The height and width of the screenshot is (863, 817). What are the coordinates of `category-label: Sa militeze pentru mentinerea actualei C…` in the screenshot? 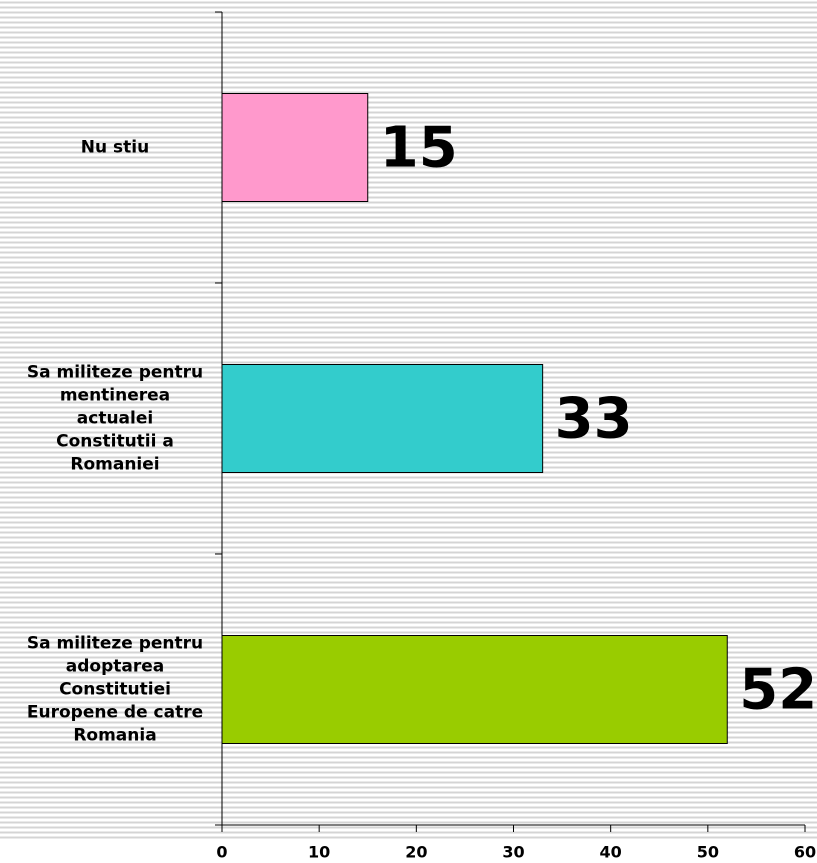 It's located at (115, 418).